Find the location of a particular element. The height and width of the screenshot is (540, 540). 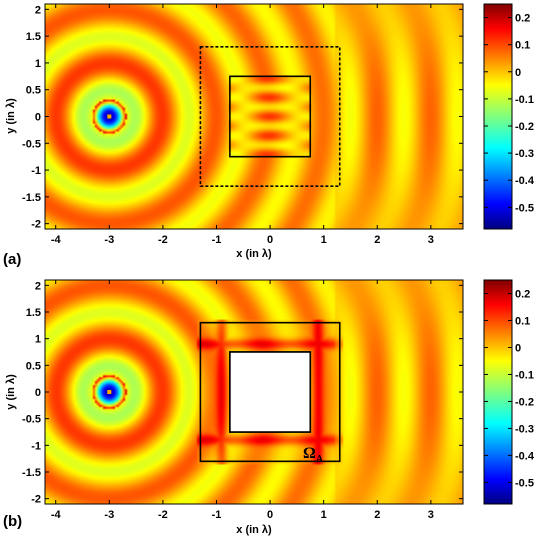

colorbar-a: 0.2 0.1 0 -0.1 -0.2 -0.3 -0.4 -0.5 is located at coordinates (509, 116).